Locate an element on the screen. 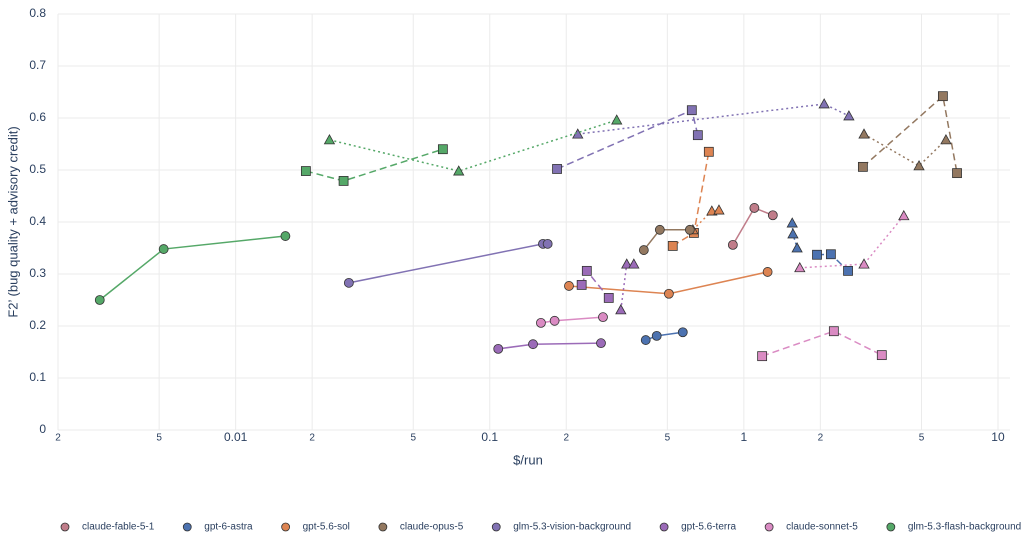  y-tick-label: 0.5 is located at coordinates (37, 169).